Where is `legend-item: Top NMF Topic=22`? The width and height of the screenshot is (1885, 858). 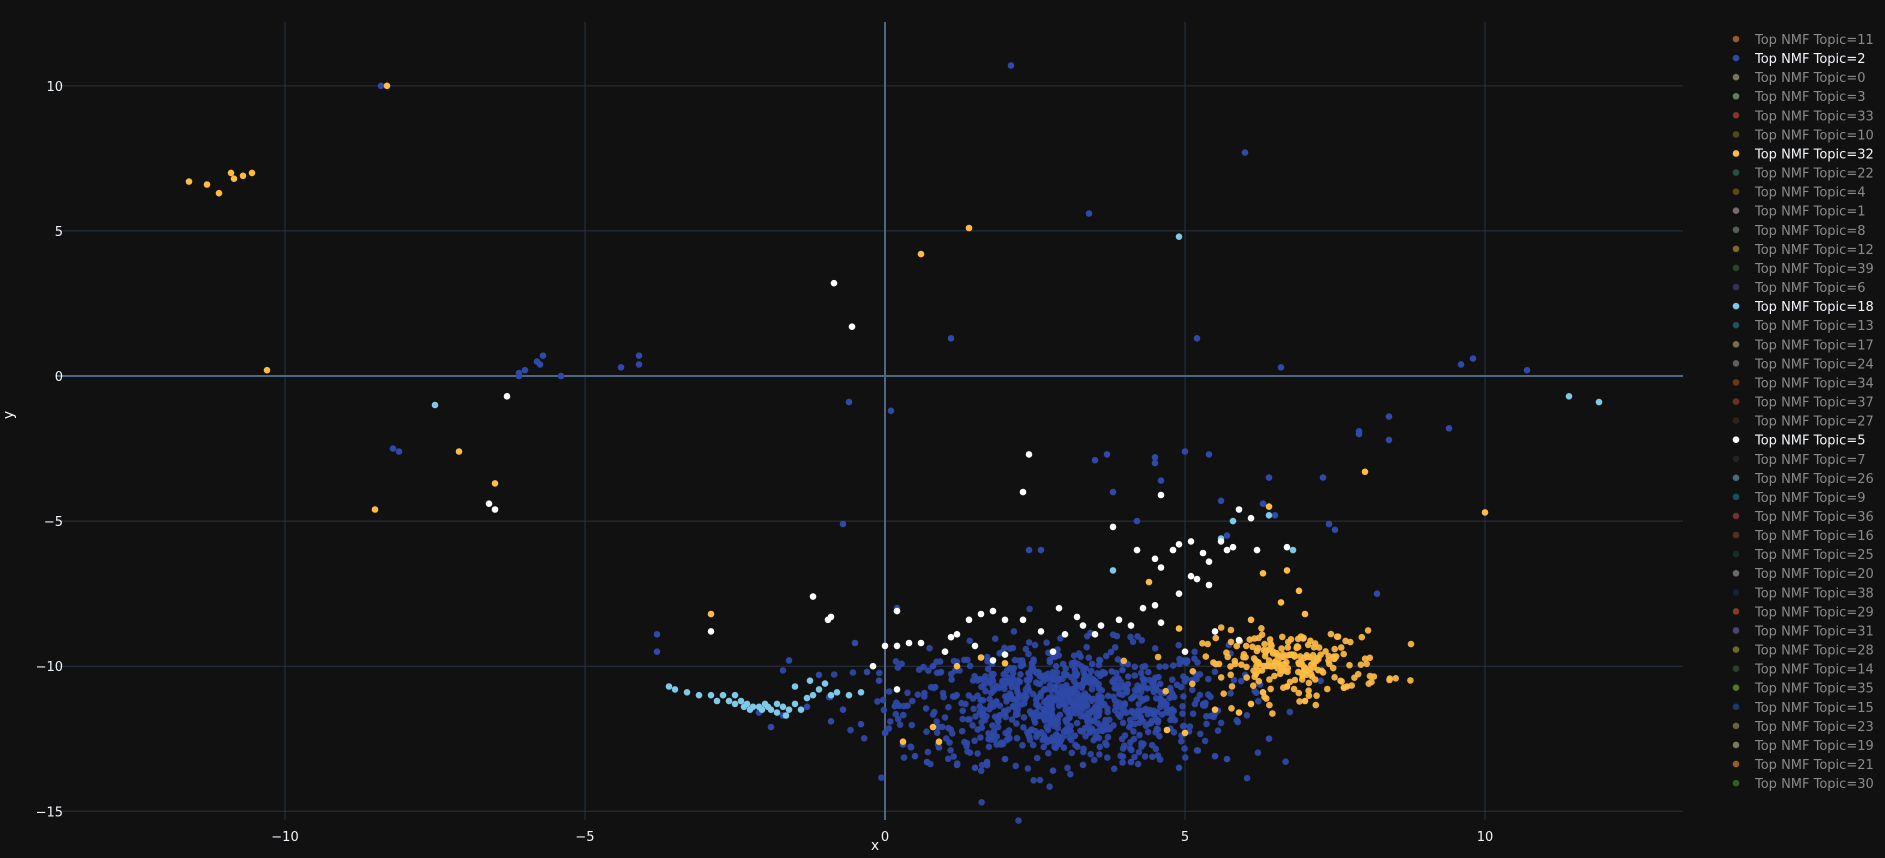 legend-item: Top NMF Topic=22 is located at coordinates (1803, 174).